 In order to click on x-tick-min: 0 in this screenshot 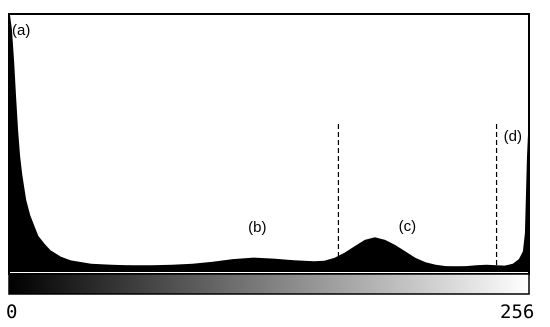, I will do `click(11, 312)`.